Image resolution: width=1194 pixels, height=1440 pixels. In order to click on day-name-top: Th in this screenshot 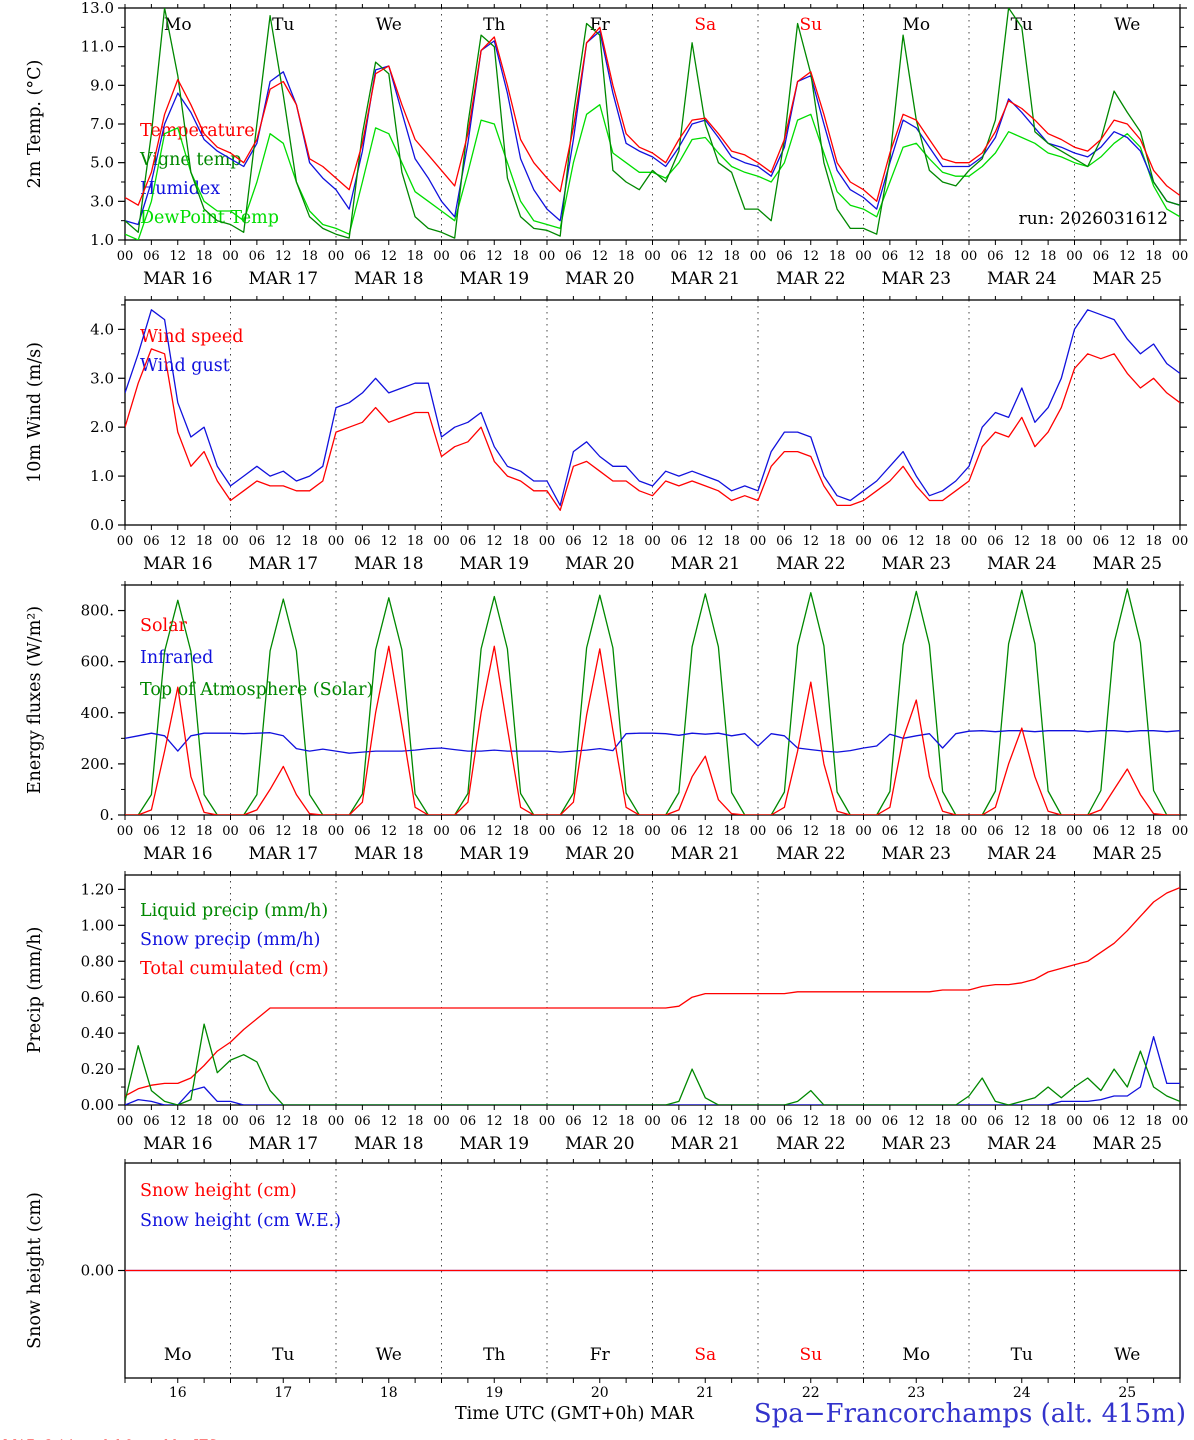, I will do `click(494, 25)`.